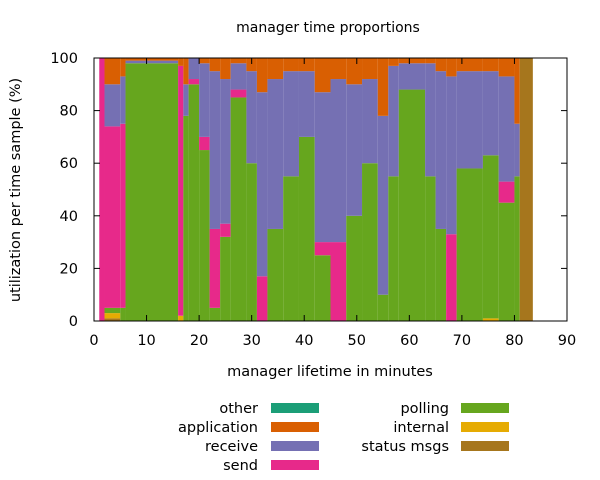 The height and width of the screenshot is (480, 600). Describe the element at coordinates (231, 447) in the screenshot. I see `legend-label-receive: receive` at that location.